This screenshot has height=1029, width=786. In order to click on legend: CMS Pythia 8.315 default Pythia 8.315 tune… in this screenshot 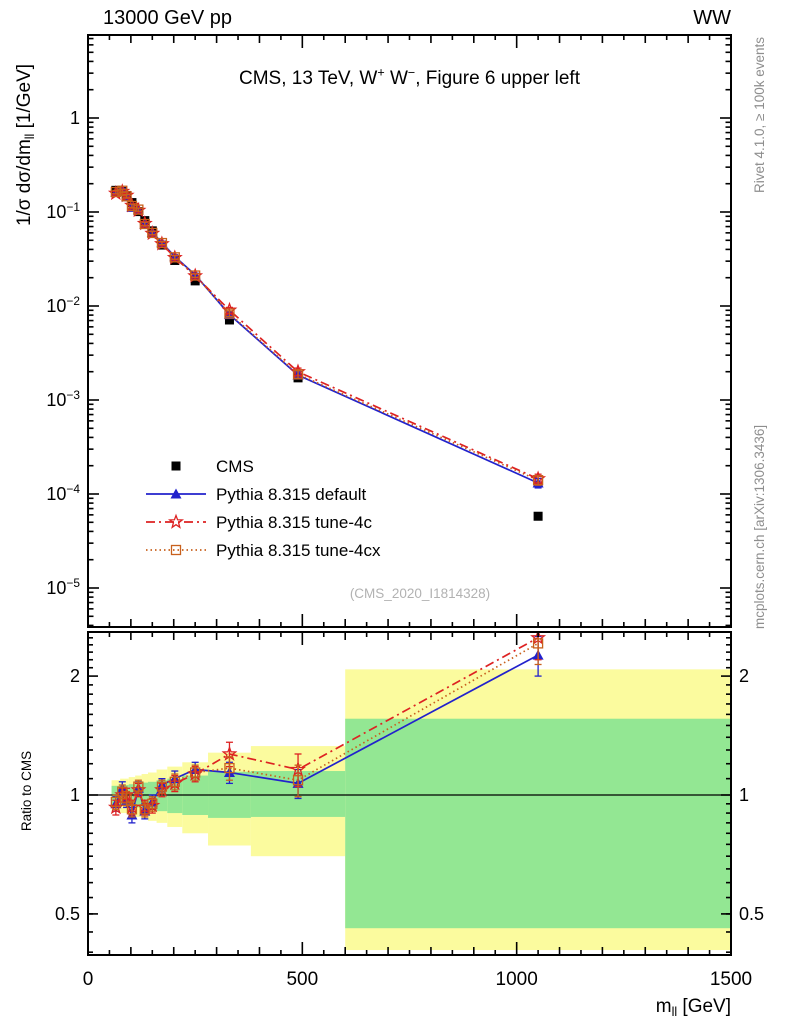, I will do `click(263, 508)`.